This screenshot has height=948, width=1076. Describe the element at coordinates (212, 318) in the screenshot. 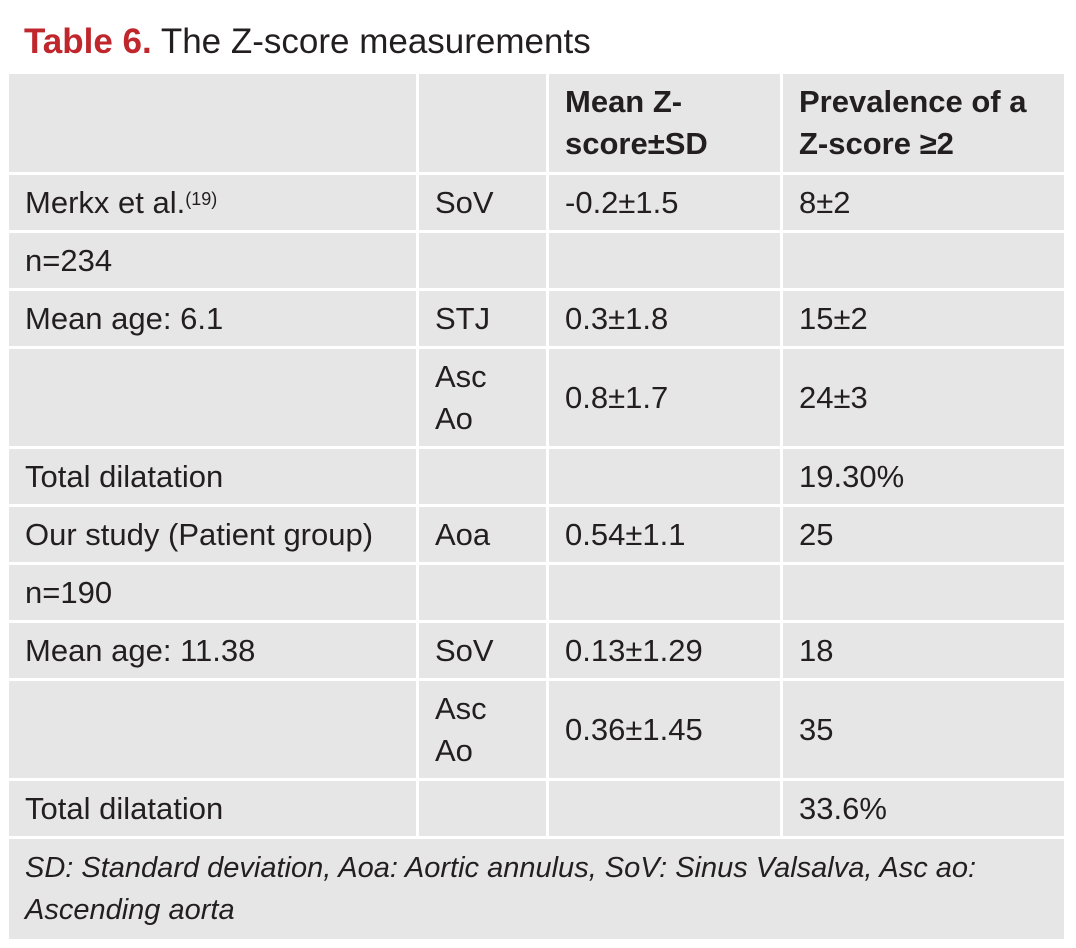

I see `study-cell: Mean age: 6.1` at that location.